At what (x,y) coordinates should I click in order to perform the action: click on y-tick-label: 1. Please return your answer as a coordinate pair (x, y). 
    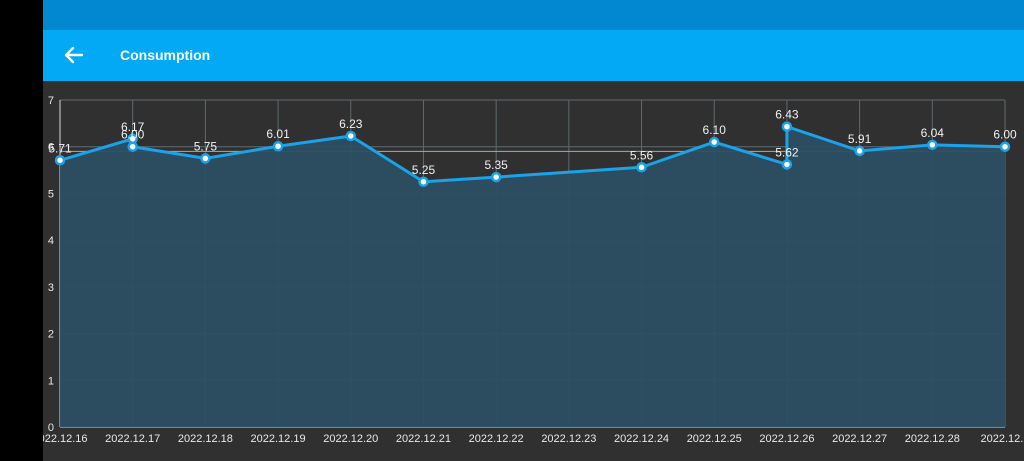
    Looking at the image, I should click on (51, 381).